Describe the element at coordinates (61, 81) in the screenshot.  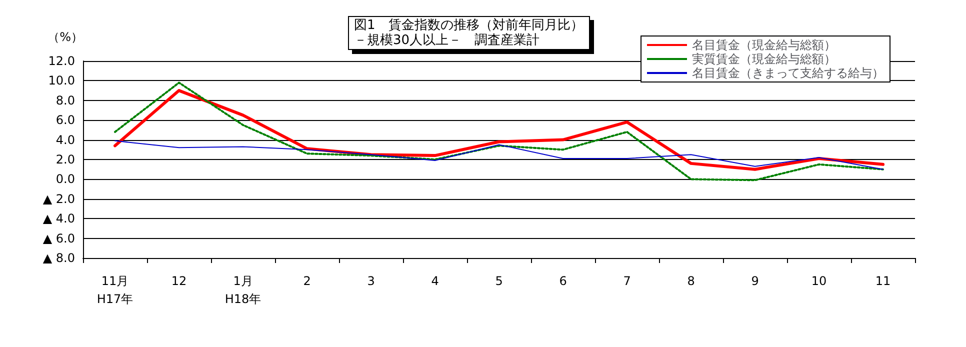
I see `y-tick-label: 10.0` at that location.